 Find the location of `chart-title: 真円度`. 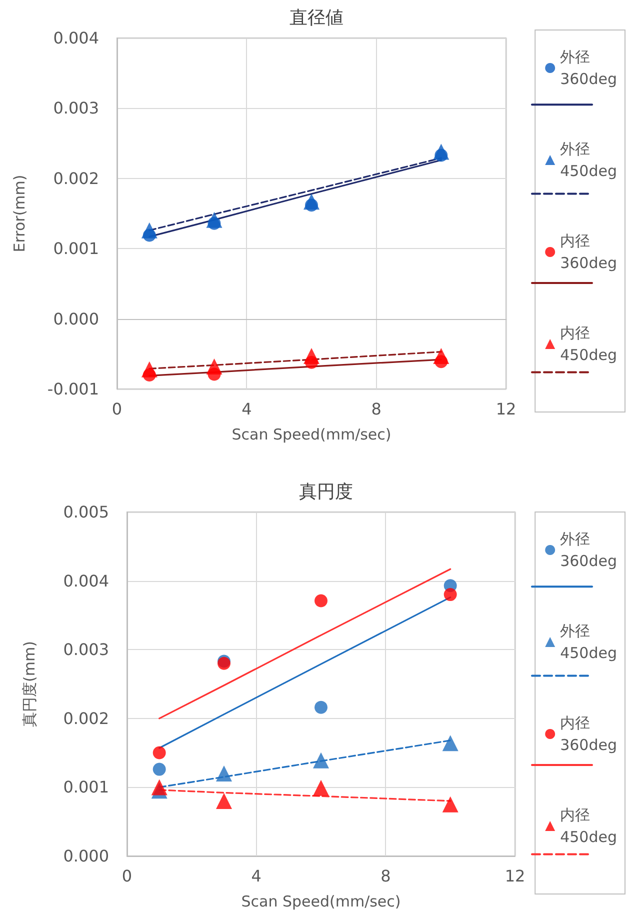

chart-title: 真円度 is located at coordinates (326, 492).